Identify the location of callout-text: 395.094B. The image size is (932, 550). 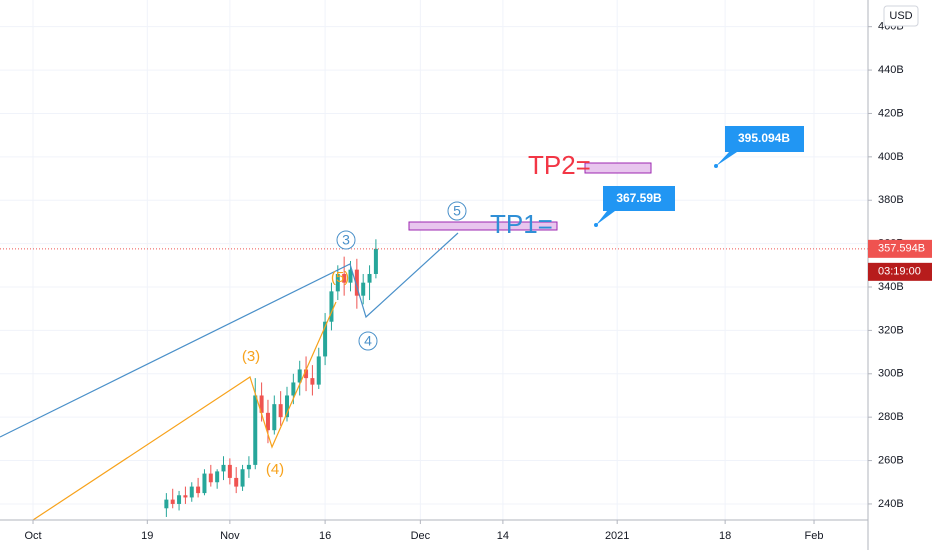
(764, 138).